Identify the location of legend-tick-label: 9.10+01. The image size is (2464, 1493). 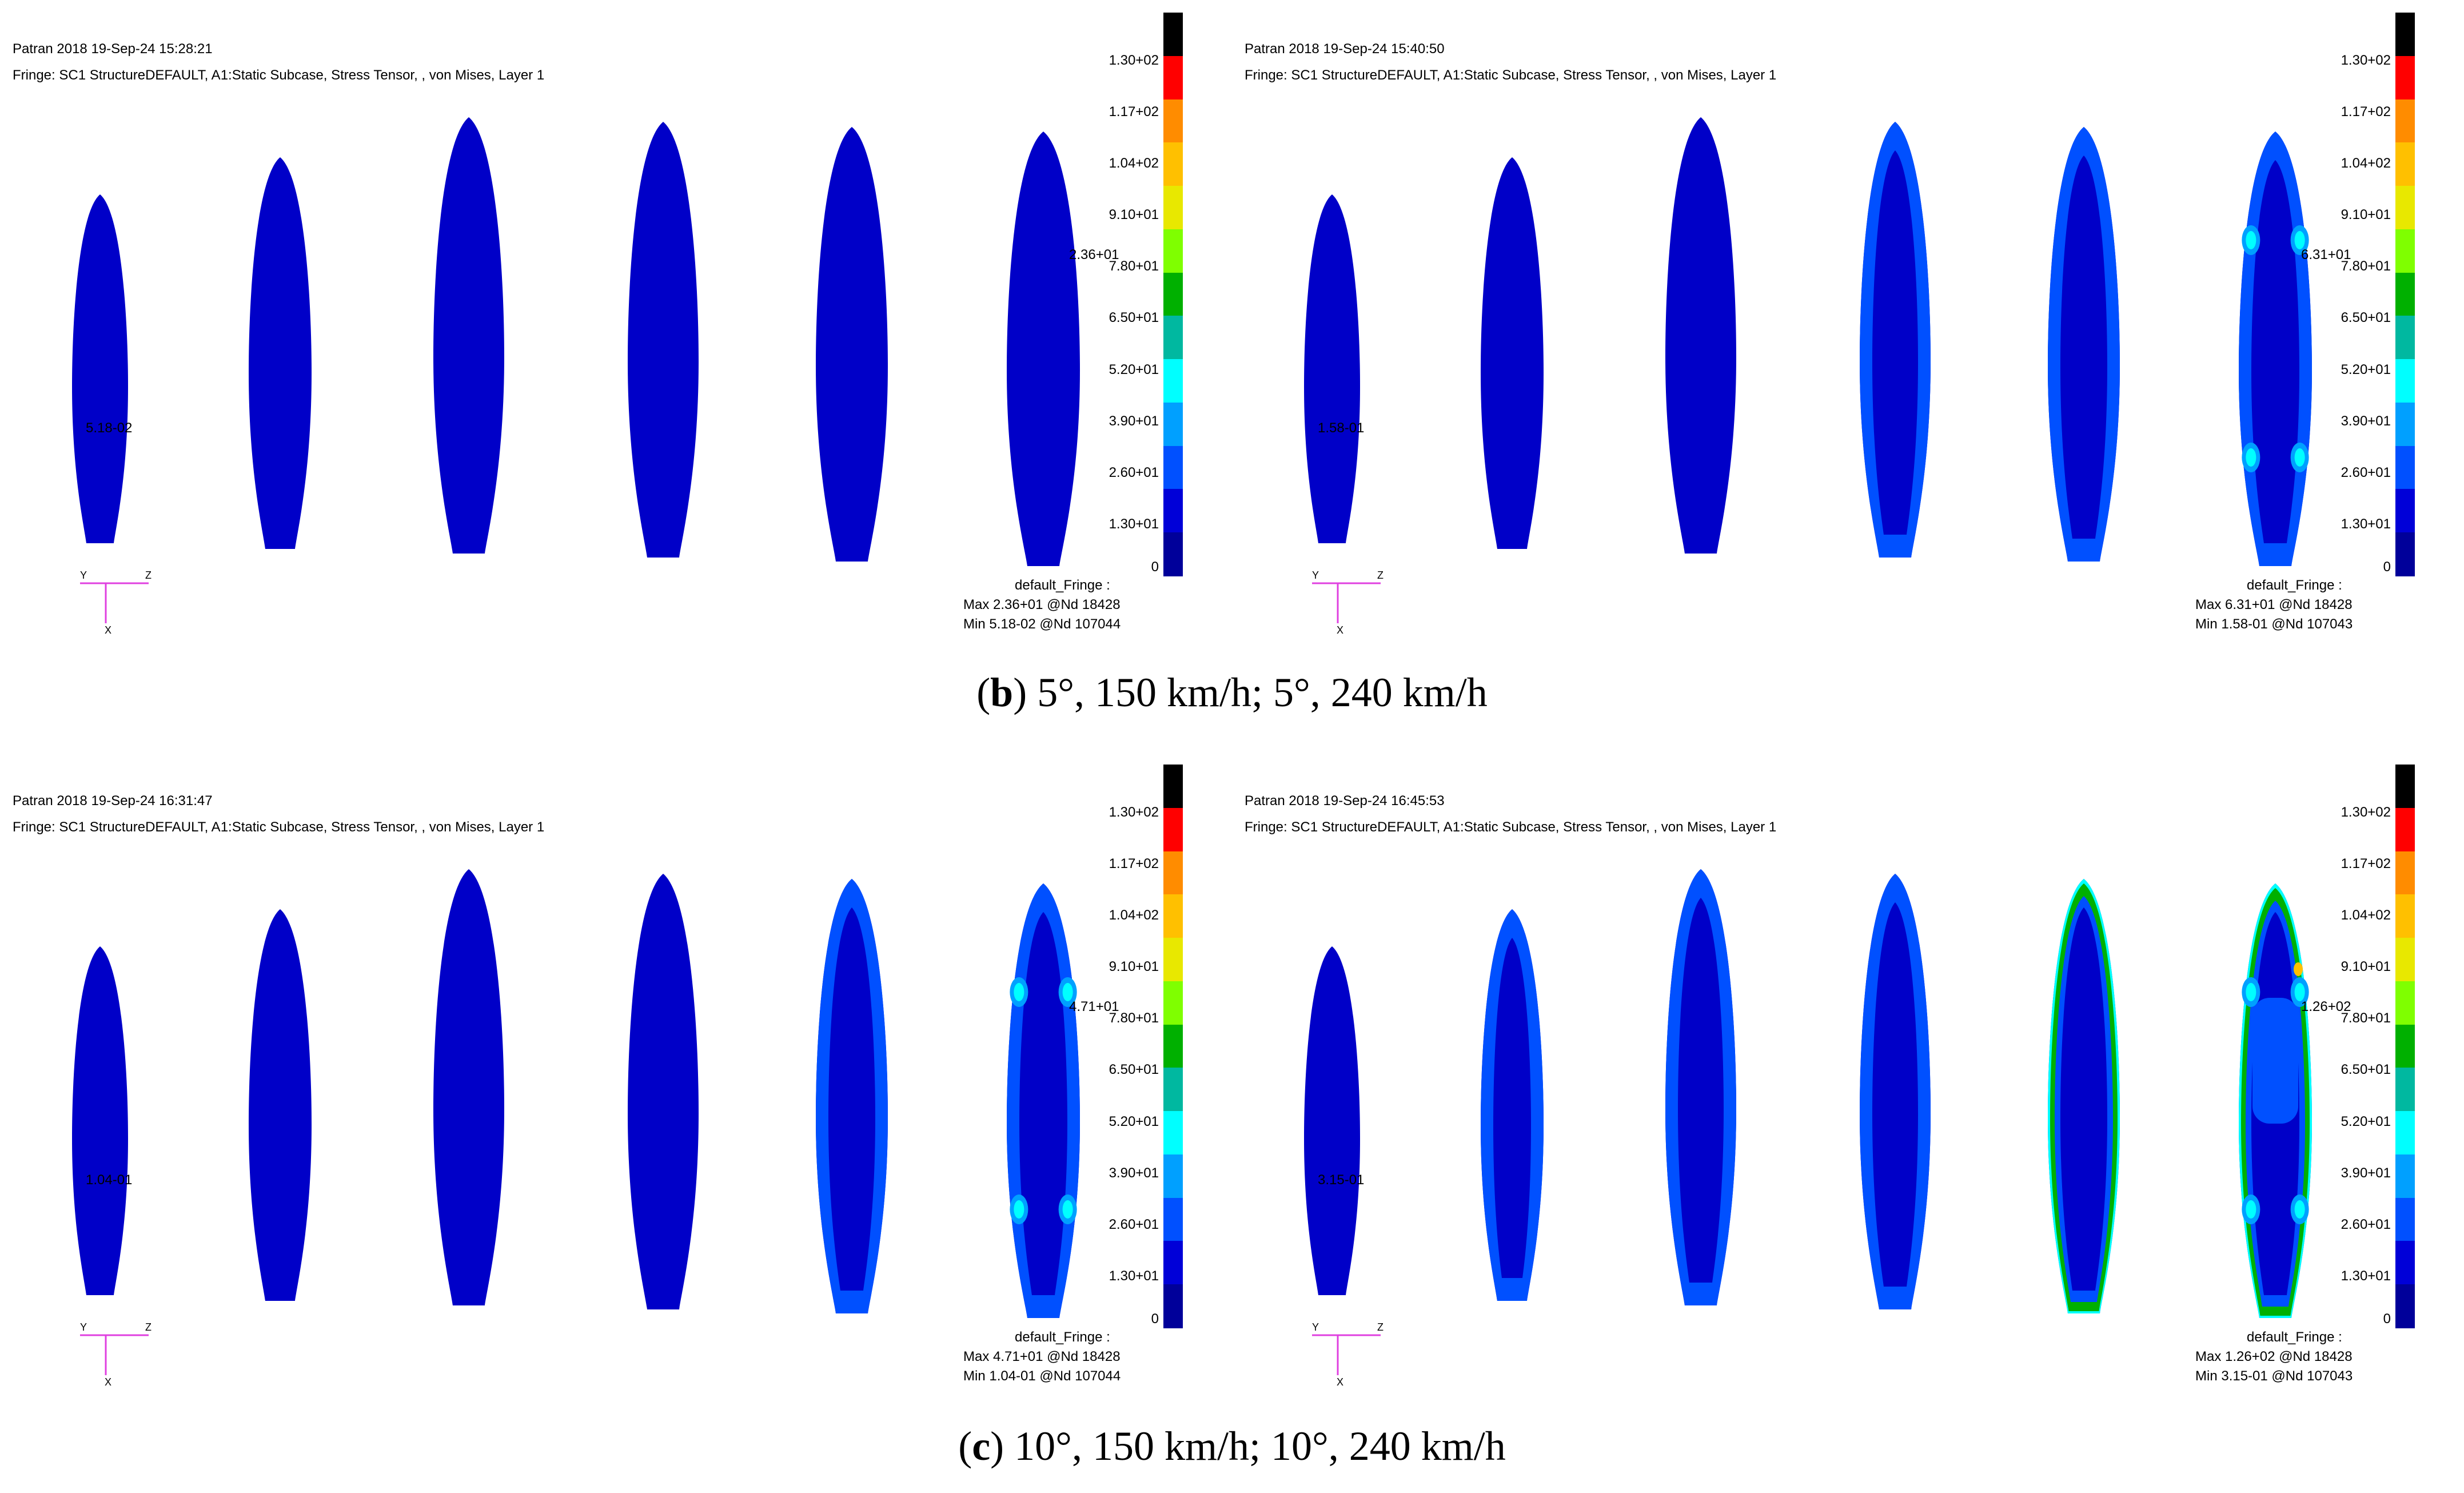
(1134, 214).